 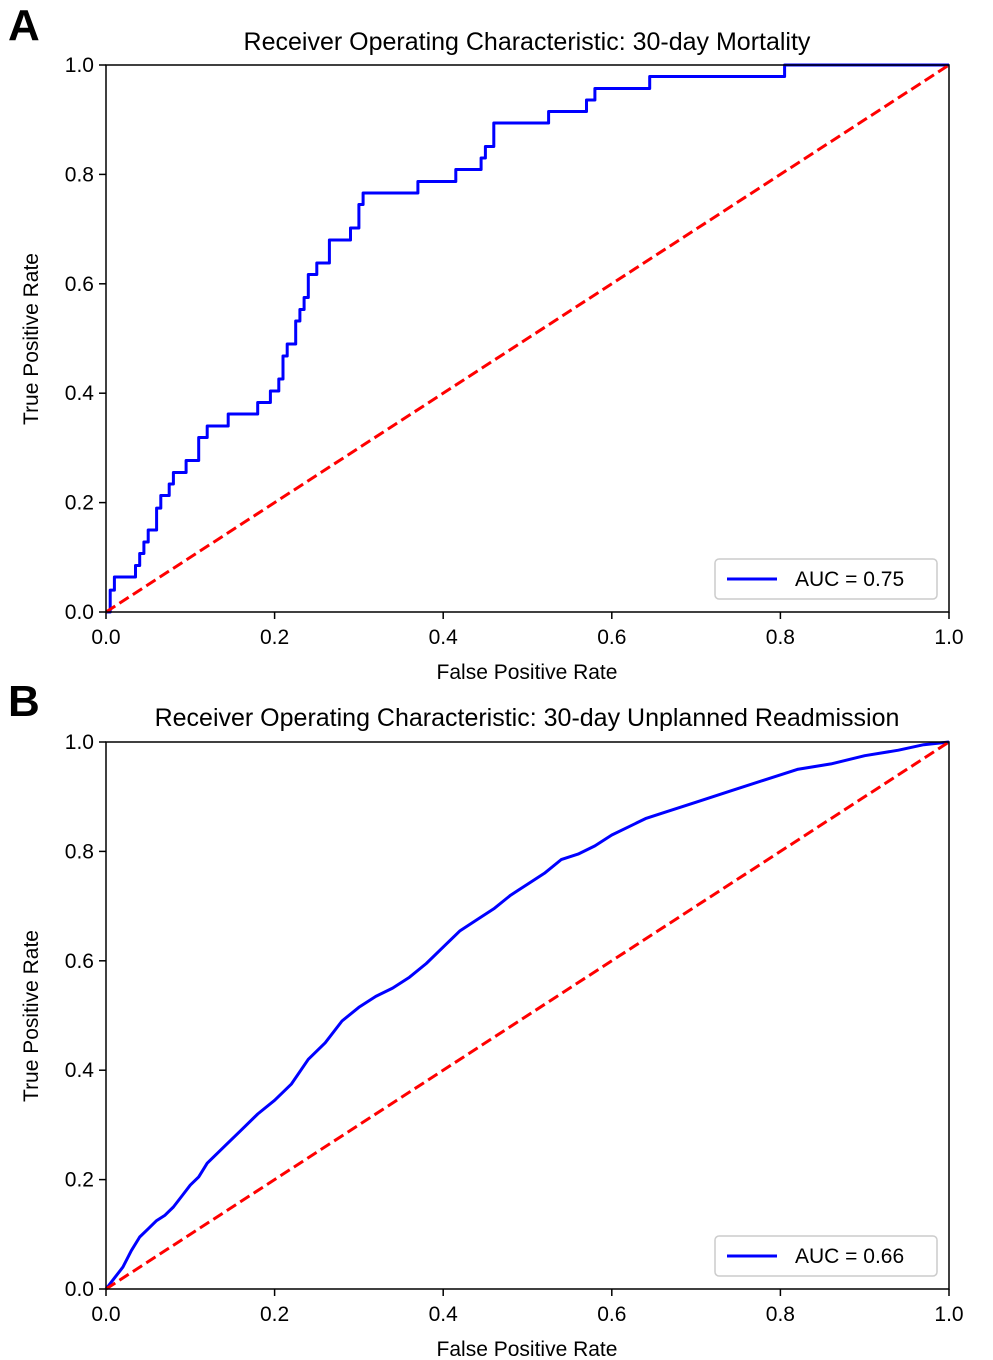 What do you see at coordinates (849, 579) in the screenshot?
I see `legend-label: AUC = 0.75` at bounding box center [849, 579].